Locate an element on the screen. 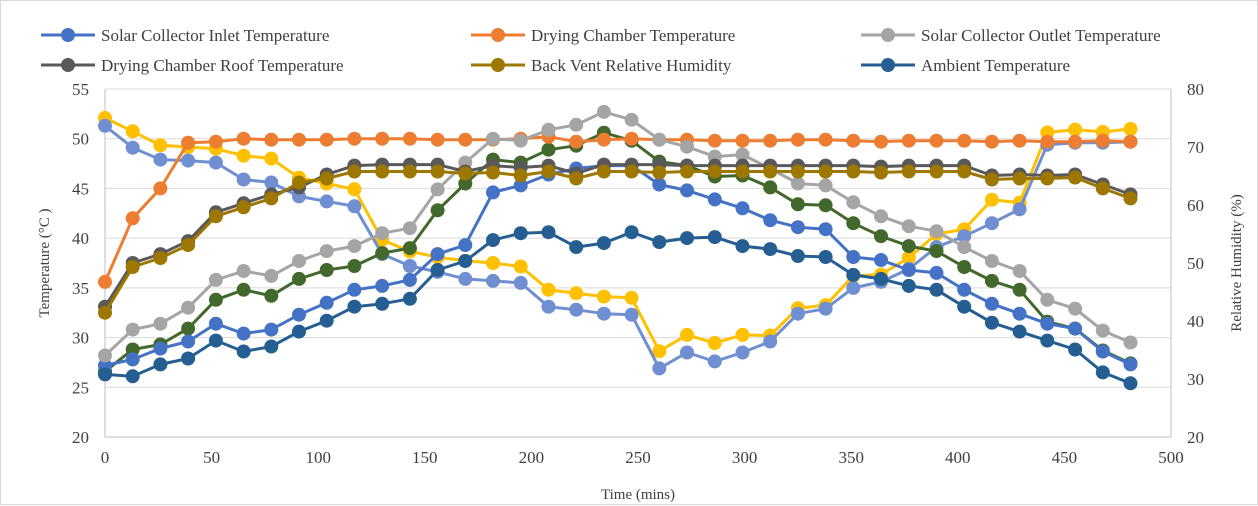 The image size is (1258, 506). legend-item: Ambient Temperature is located at coordinates (965, 65).